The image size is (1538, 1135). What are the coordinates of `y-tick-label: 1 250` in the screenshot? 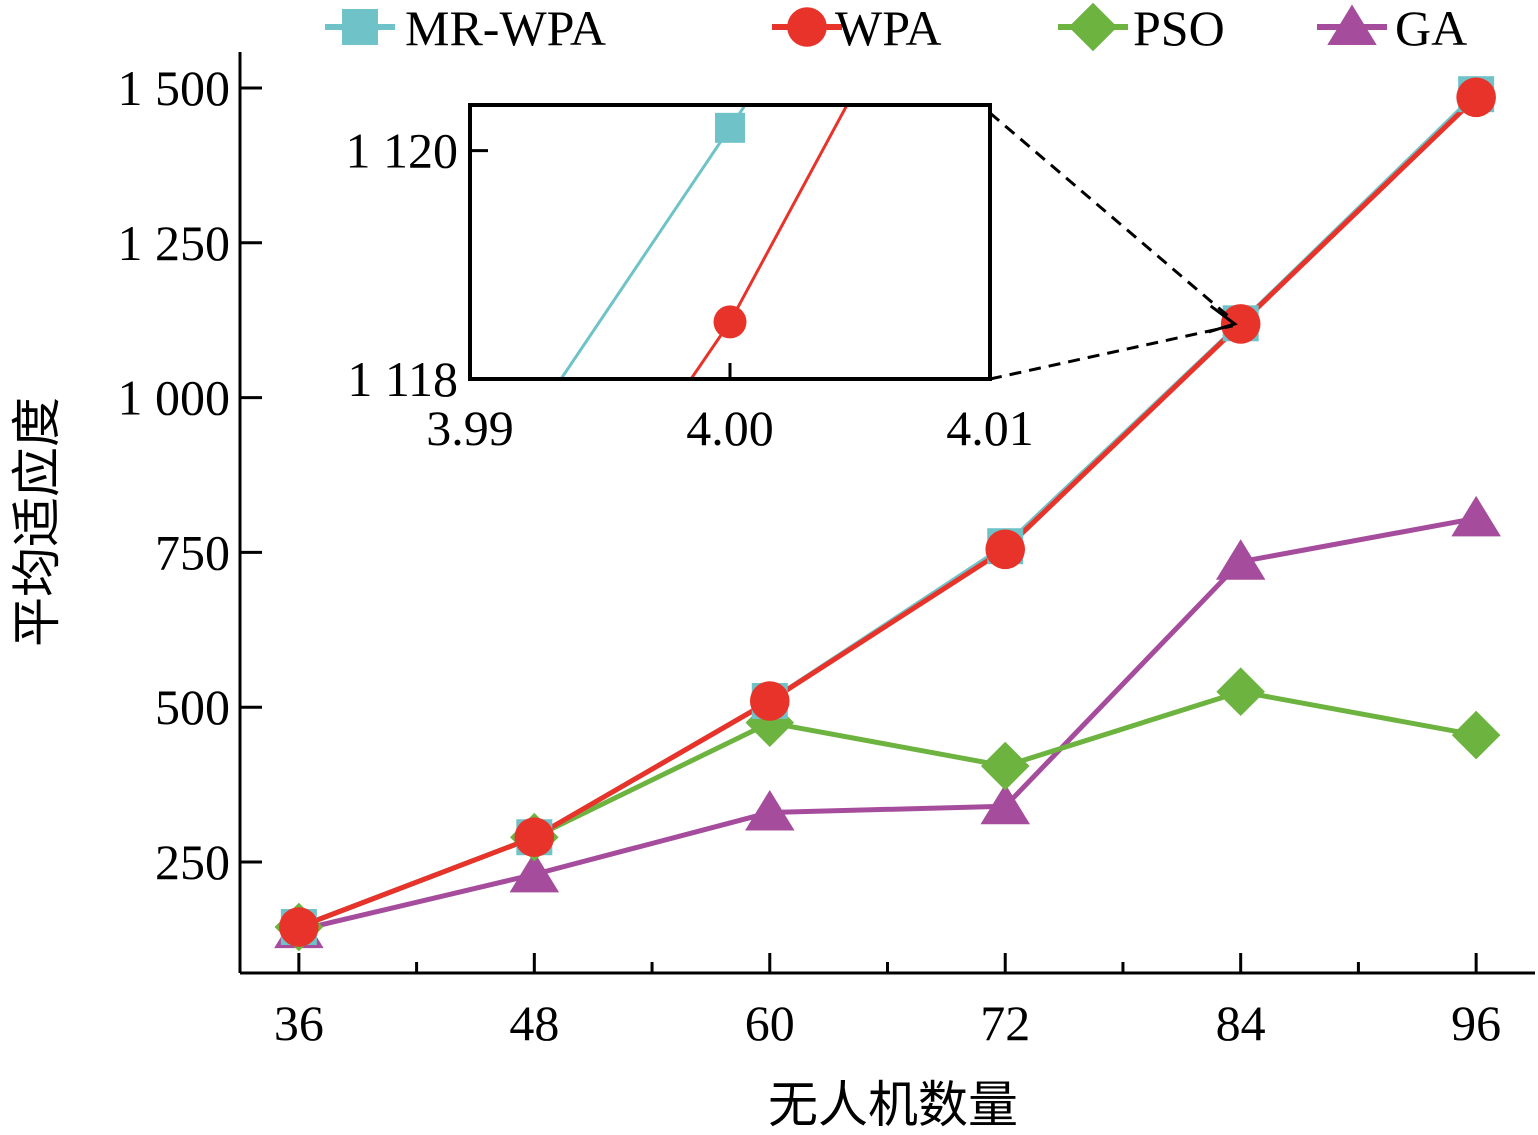 It's located at (174, 243).